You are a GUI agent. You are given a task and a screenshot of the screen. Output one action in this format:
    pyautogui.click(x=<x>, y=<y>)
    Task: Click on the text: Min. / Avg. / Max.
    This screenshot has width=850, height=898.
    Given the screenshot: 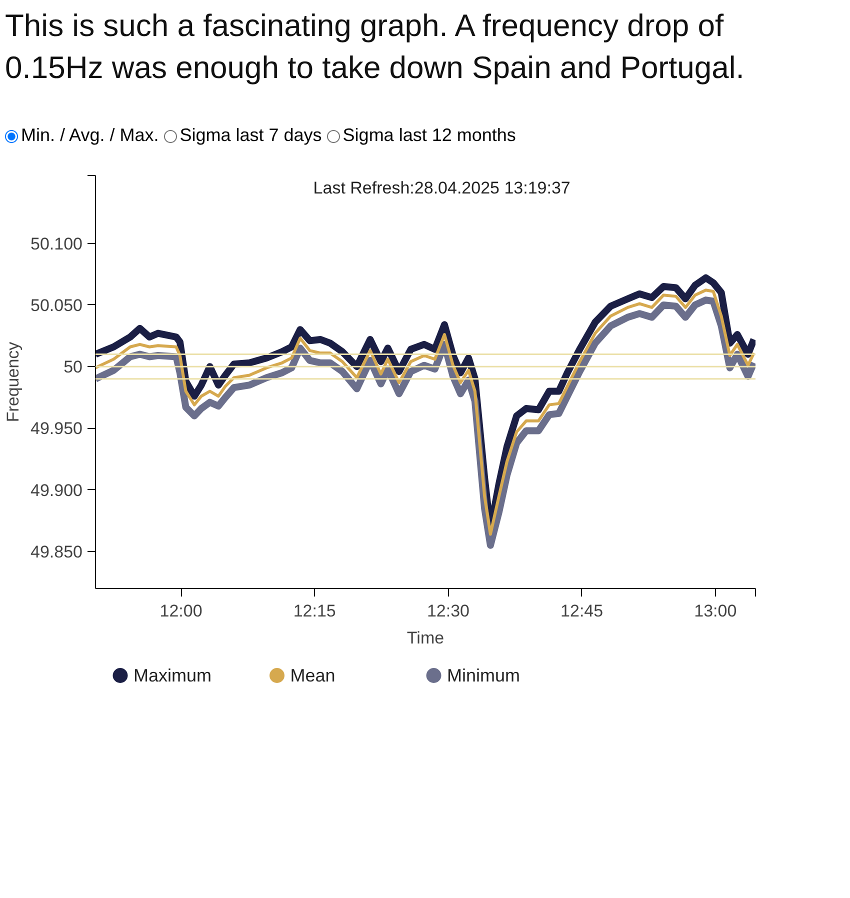 What is the action you would take?
    pyautogui.click(x=90, y=135)
    